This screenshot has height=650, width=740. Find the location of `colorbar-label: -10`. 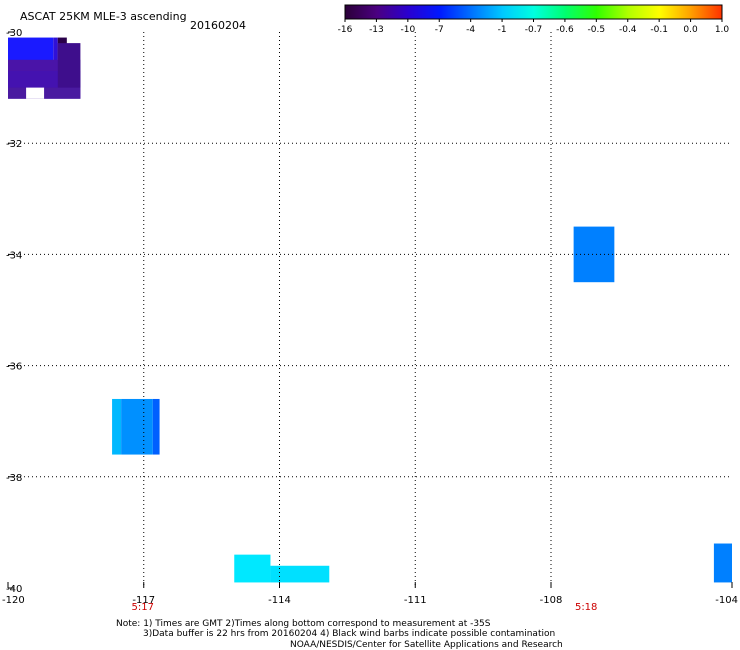

colorbar-label: -10 is located at coordinates (407, 30).